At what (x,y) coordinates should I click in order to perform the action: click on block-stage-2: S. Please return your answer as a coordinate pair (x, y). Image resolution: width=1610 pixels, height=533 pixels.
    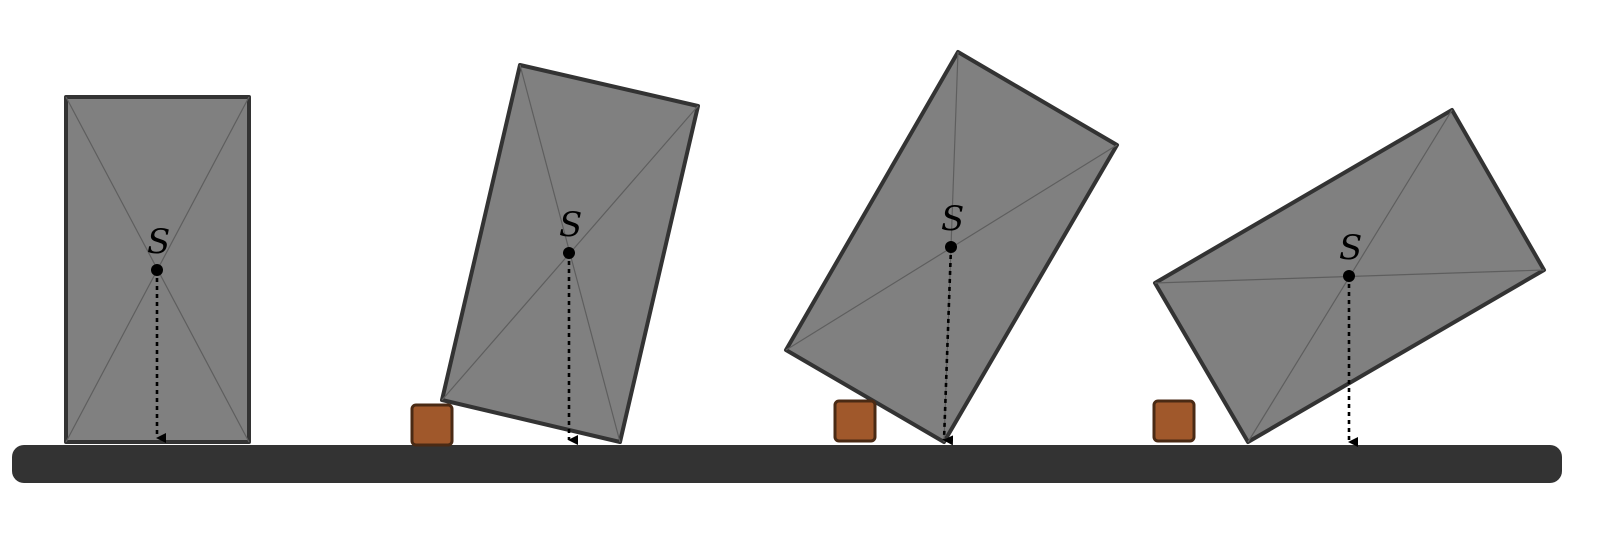
    Looking at the image, I should click on (570, 254).